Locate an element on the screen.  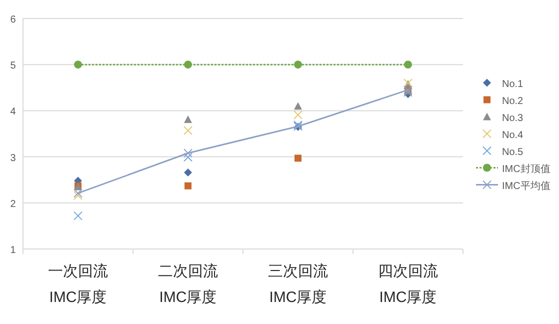
legend-label: No.3 is located at coordinates (513, 118).